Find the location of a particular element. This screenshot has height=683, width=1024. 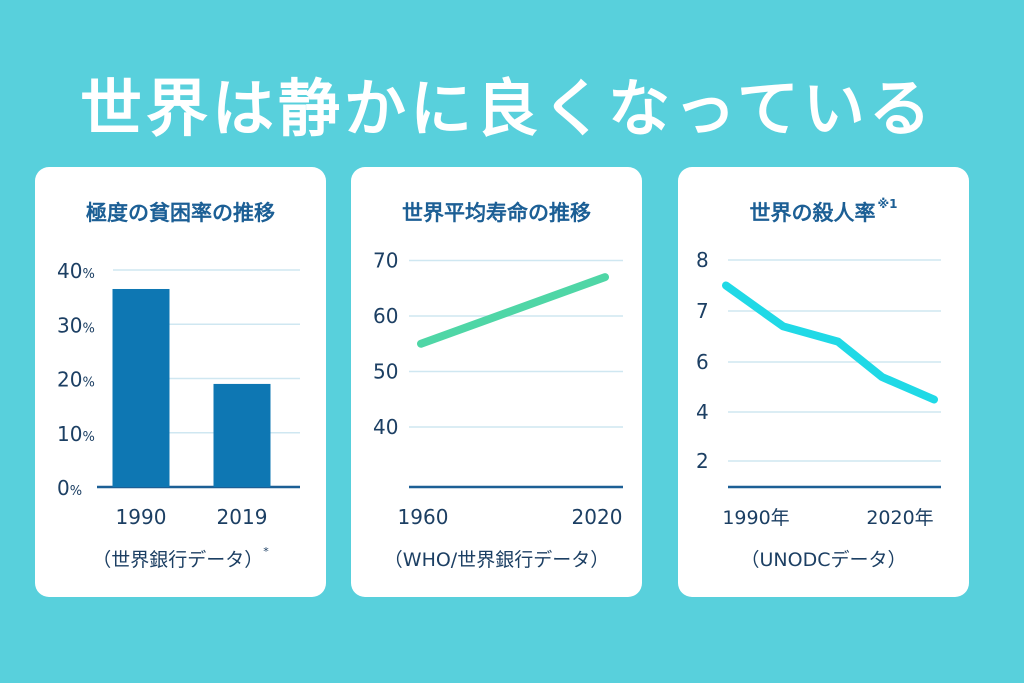

poverty-chart-title-text: 極度の貧困率の推移 is located at coordinates (180, 213).